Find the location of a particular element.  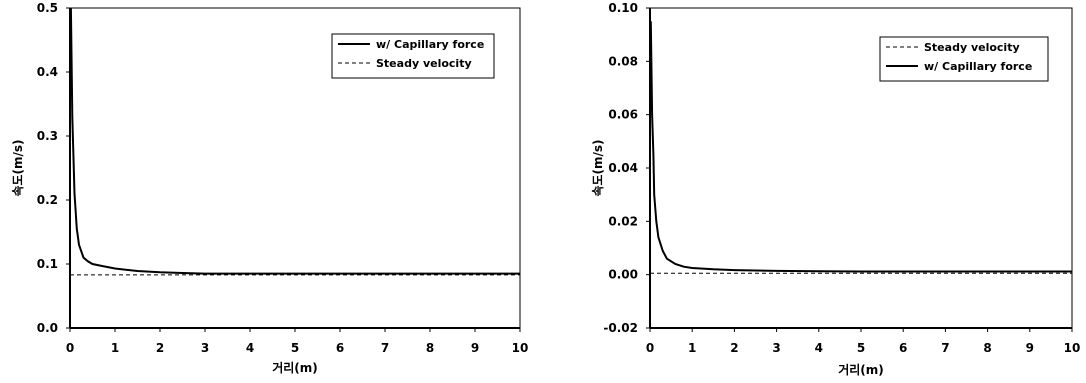

legend: w/ Capillary force Steady velocity is located at coordinates (413, 56).